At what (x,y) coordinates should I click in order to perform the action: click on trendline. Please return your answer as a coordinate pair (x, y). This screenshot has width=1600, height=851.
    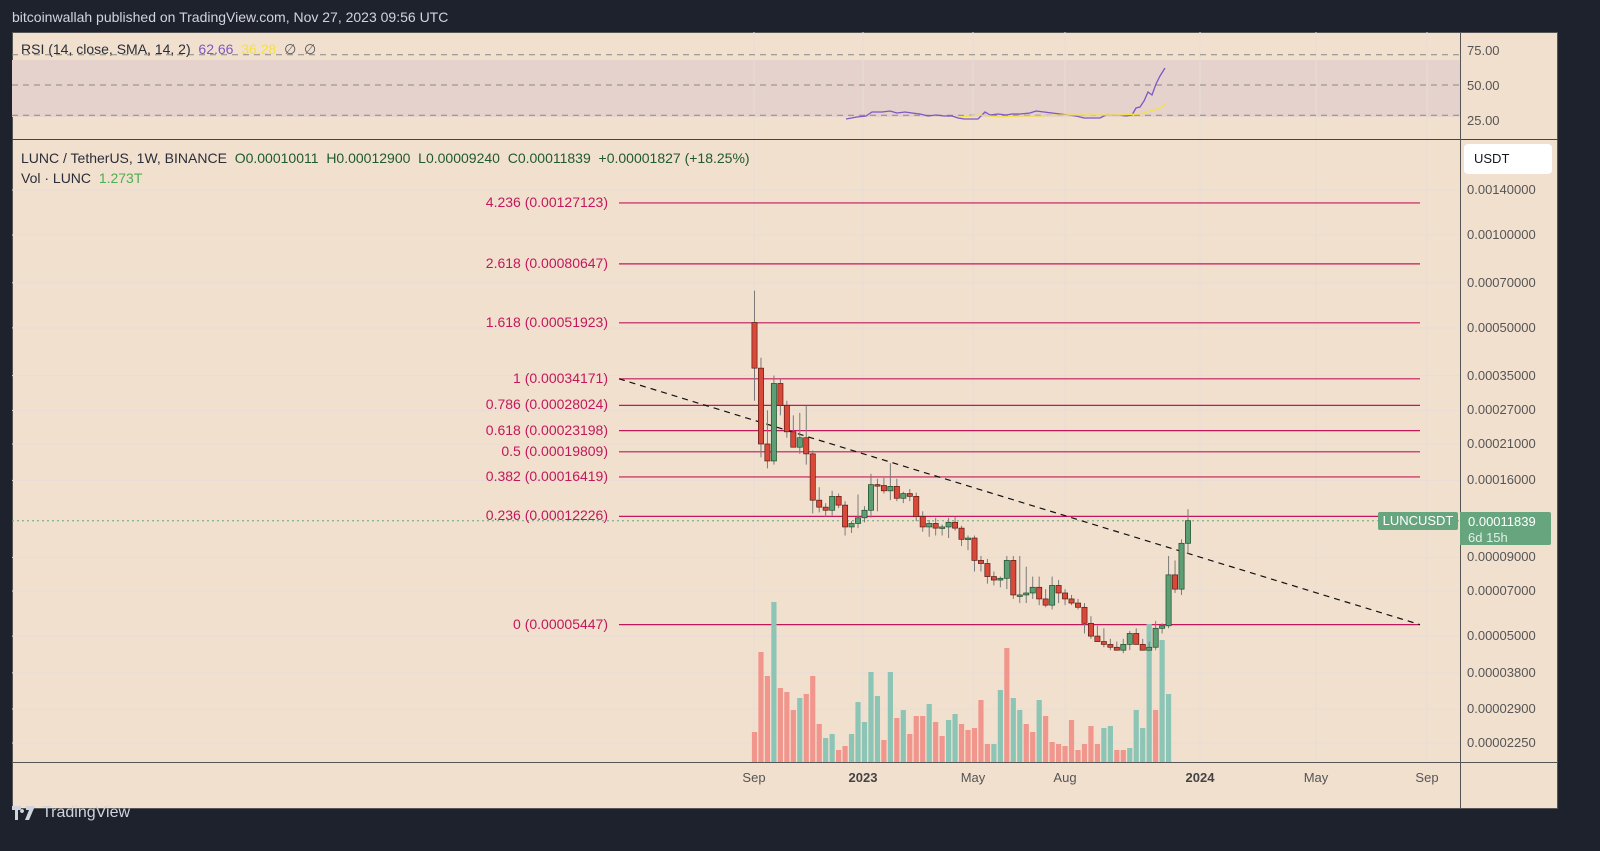
    Looking at the image, I should click on (1019, 502).